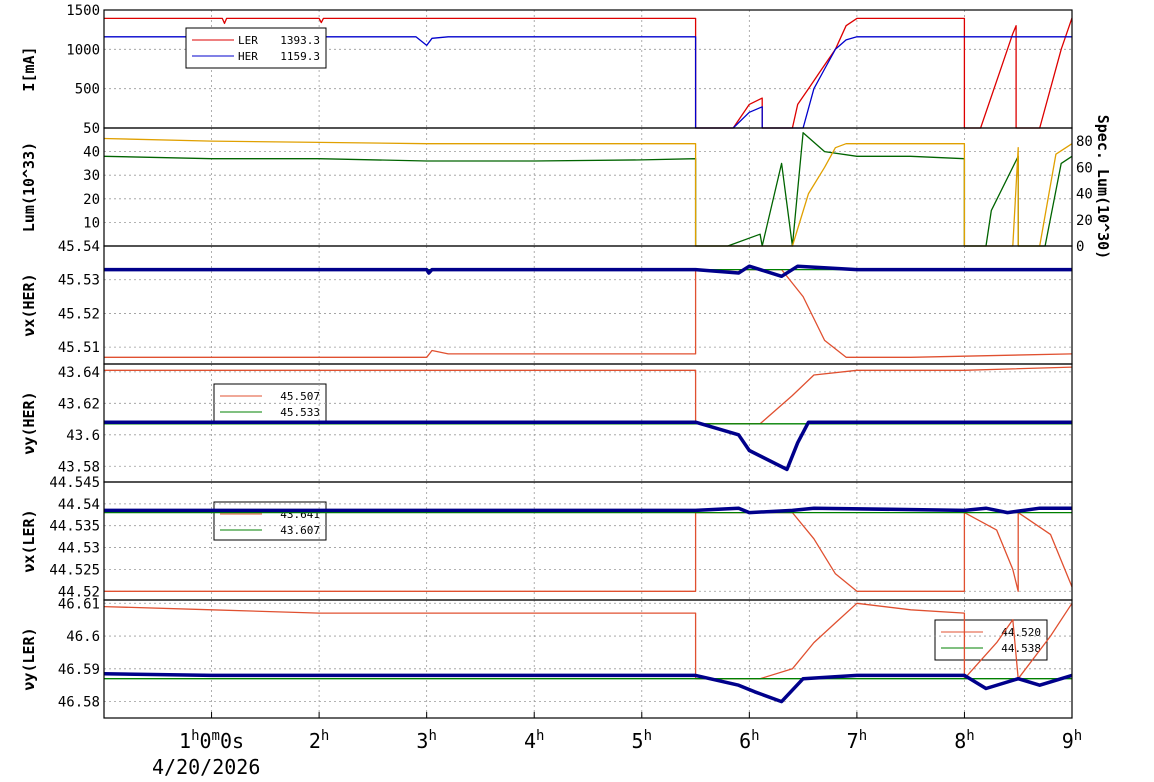 This screenshot has height=782, width=1154. Describe the element at coordinates (857, 740) in the screenshot. I see `x-tick-label: 7h` at that location.